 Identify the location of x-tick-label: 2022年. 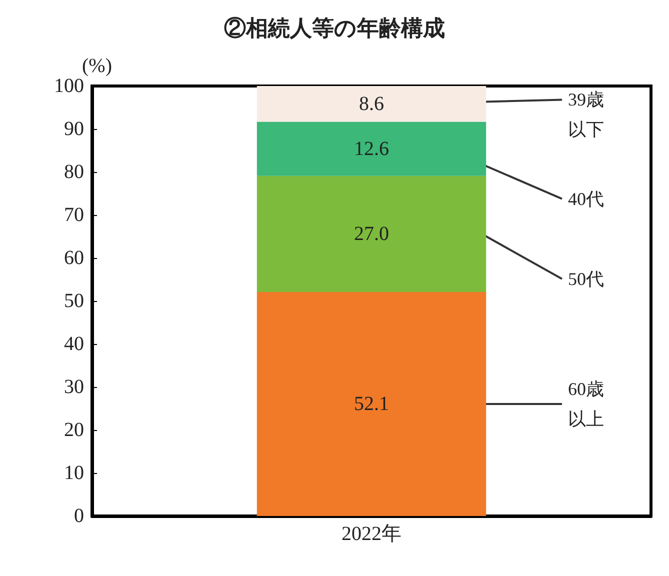
(372, 534).